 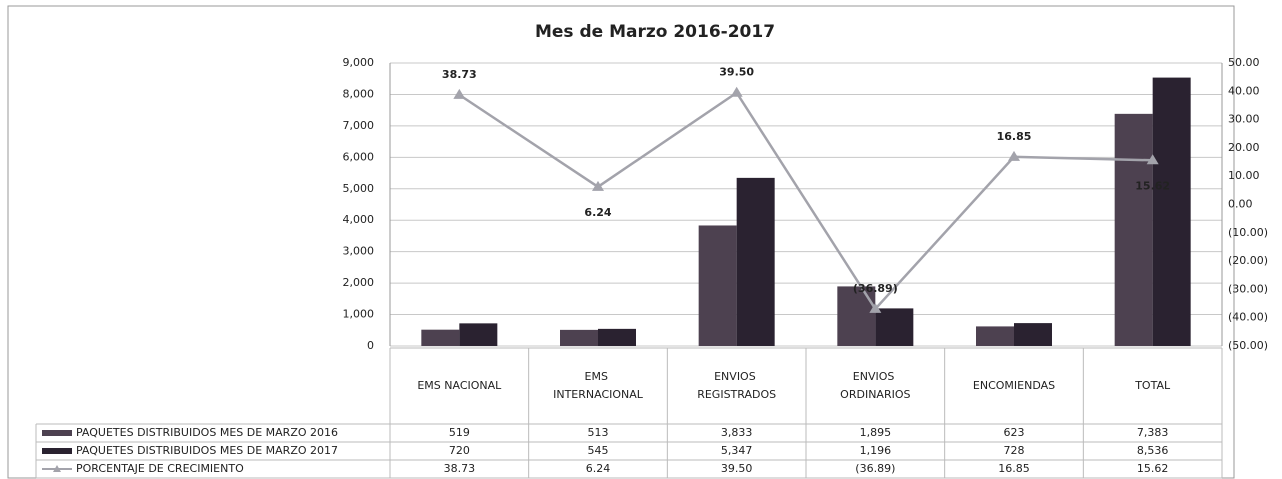 I want to click on table-cell: 7,383, so click(x=1153, y=432).